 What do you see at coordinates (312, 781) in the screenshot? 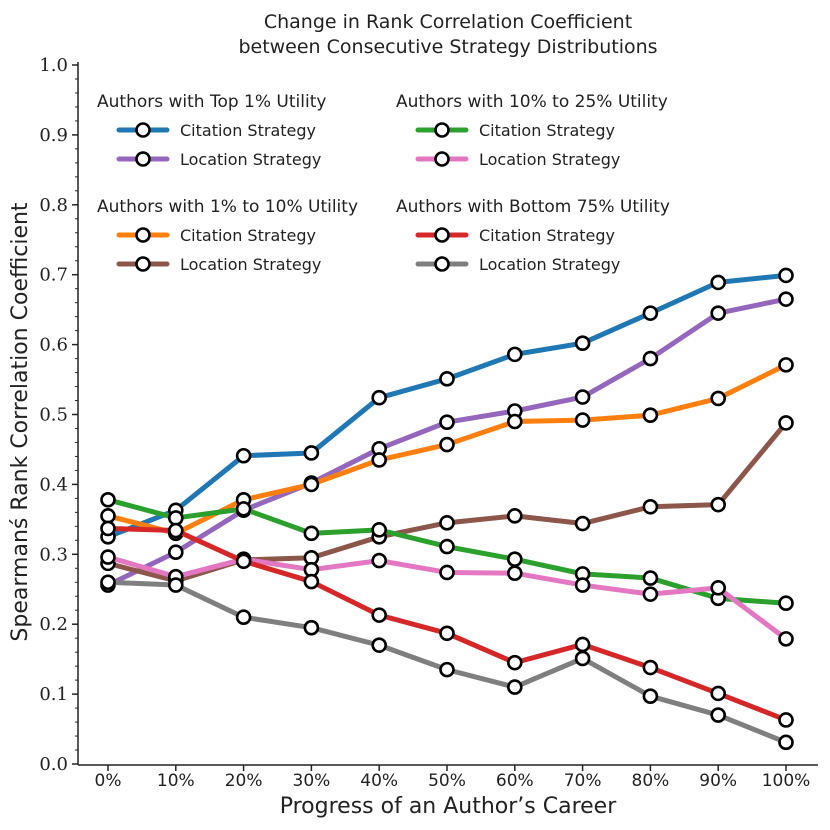
I see `x-tick-label: 30%` at bounding box center [312, 781].